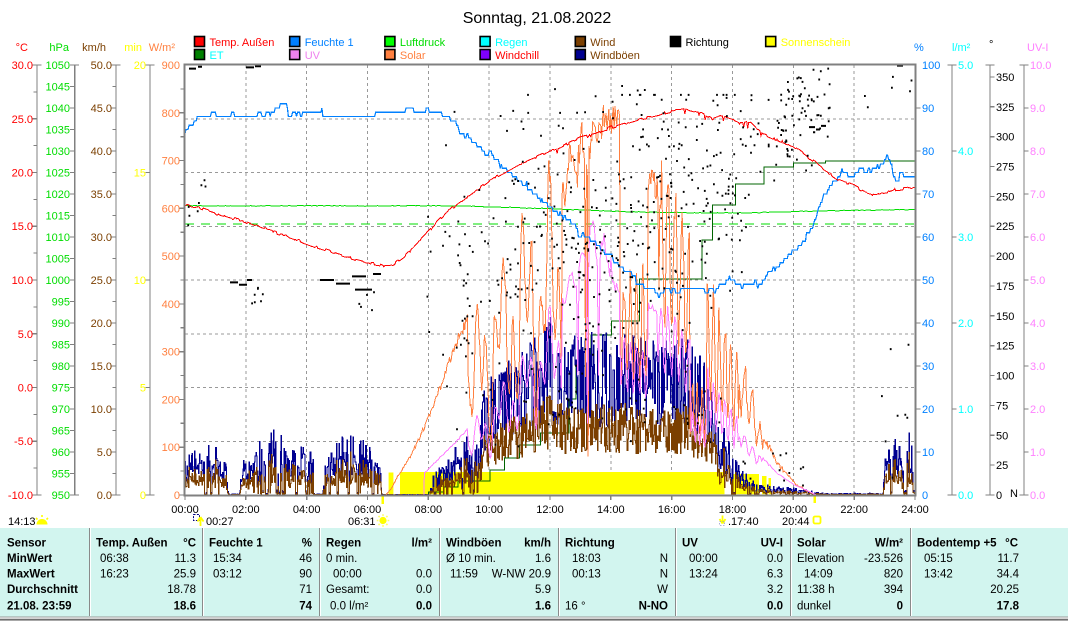 The image size is (1068, 621). Describe the element at coordinates (61, 346) in the screenshot. I see `svg-text: 985` at that location.